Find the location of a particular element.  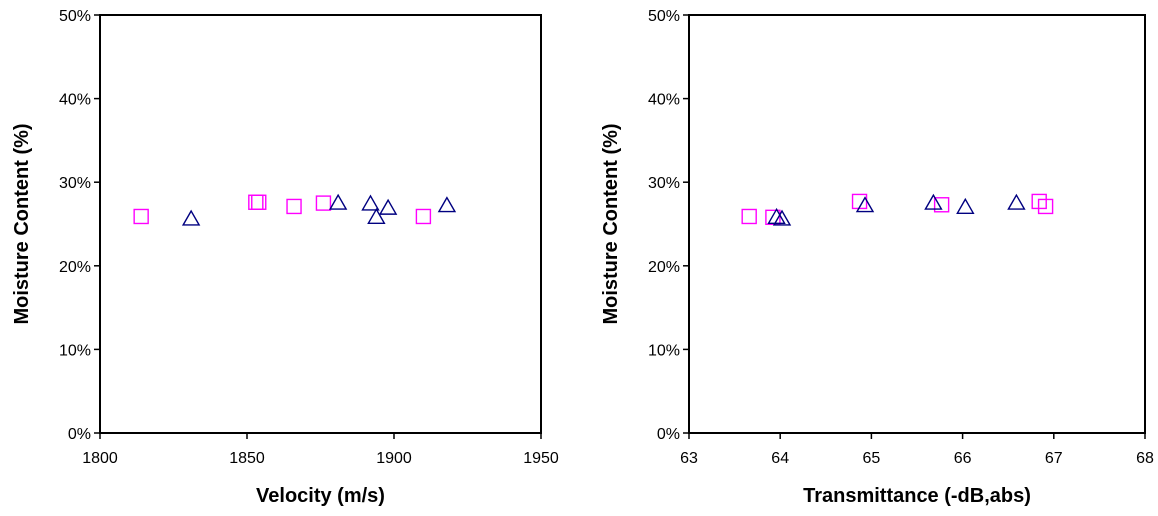

x-tick-label: 68 is located at coordinates (1145, 458).